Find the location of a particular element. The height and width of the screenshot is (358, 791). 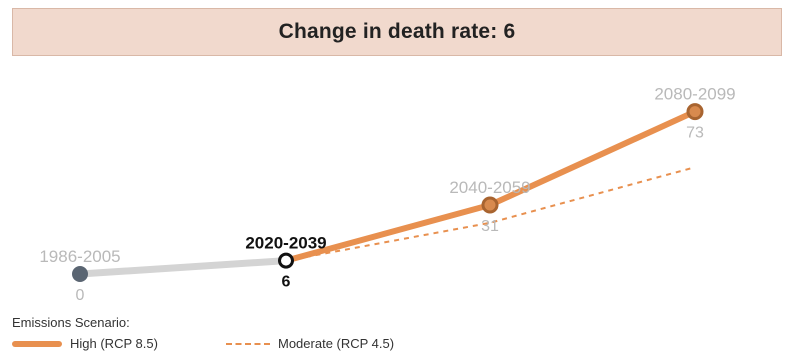

legend-item-high: High (RCP 8.5) is located at coordinates (85, 343).